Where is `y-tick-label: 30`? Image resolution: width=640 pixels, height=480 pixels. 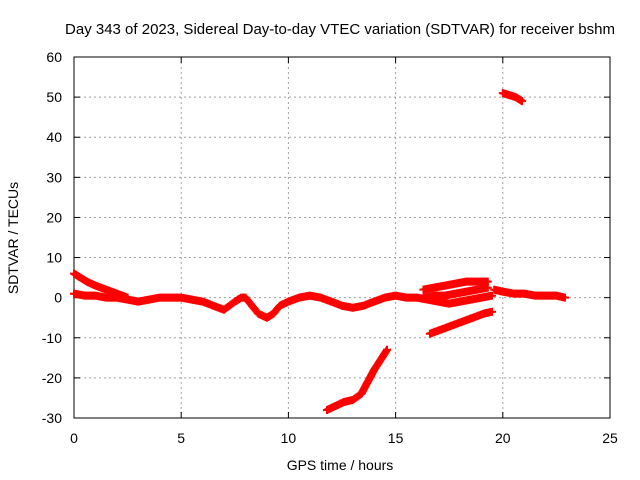 y-tick-label: 30 is located at coordinates (54, 177).